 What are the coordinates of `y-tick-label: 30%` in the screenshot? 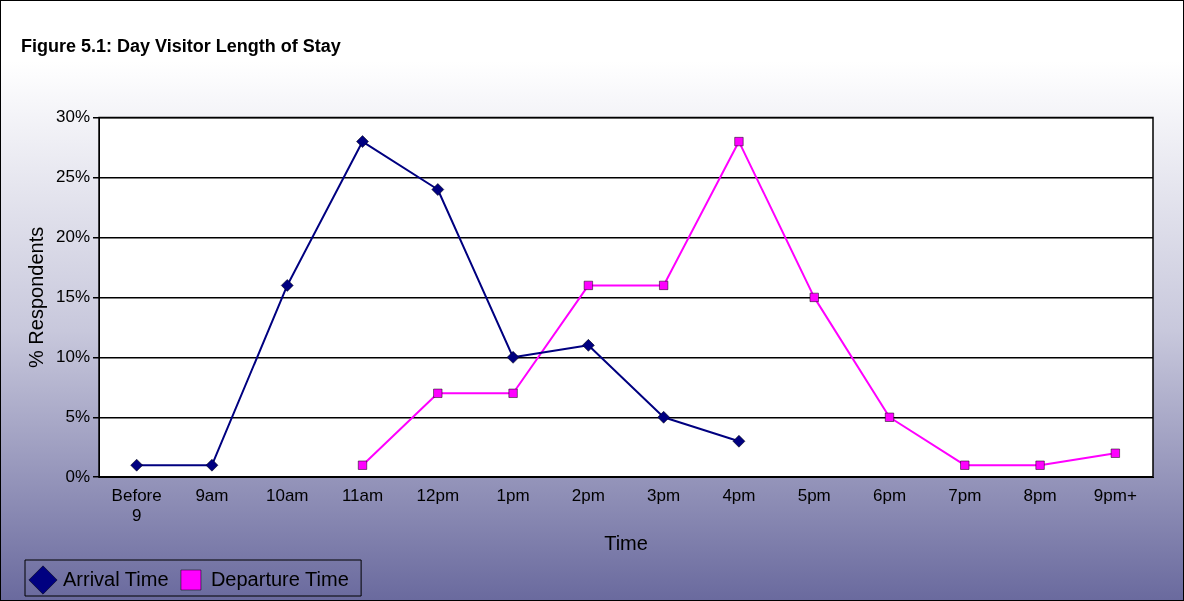 It's located at (73, 117).